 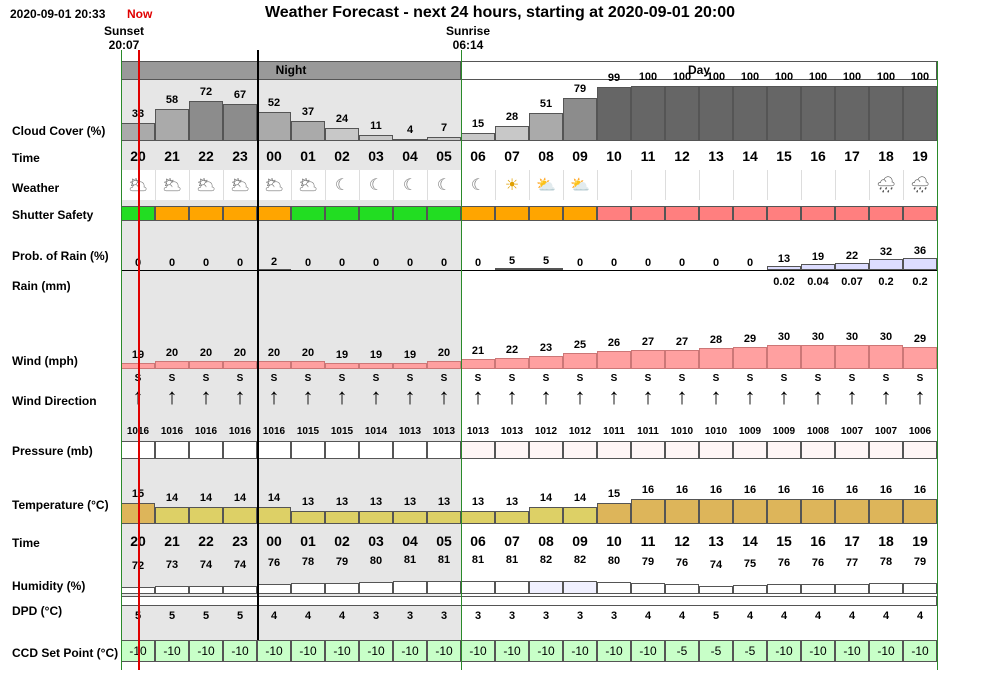 I want to click on clear-night-icon: ☾, so click(x=376, y=185).